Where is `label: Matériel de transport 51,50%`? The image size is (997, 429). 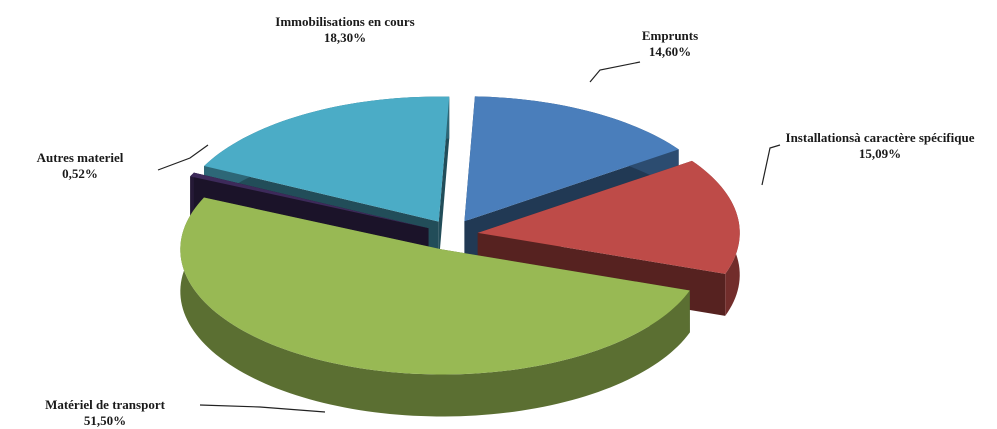
label: Matériel de transport 51,50% is located at coordinates (105, 413).